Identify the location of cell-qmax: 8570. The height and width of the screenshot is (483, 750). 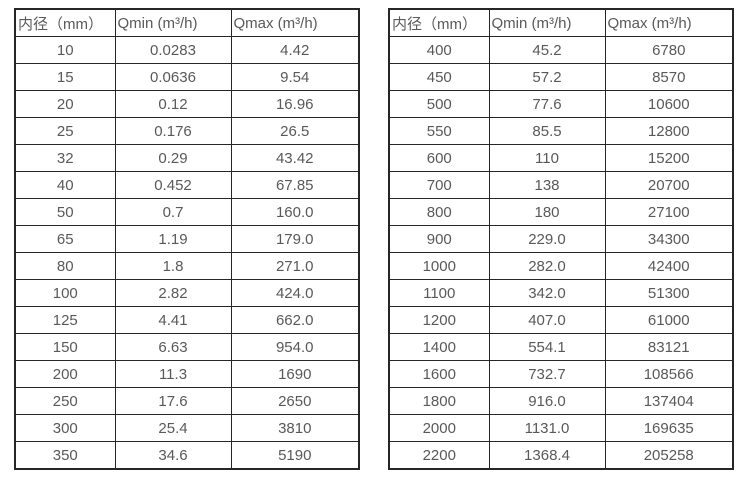
(669, 77).